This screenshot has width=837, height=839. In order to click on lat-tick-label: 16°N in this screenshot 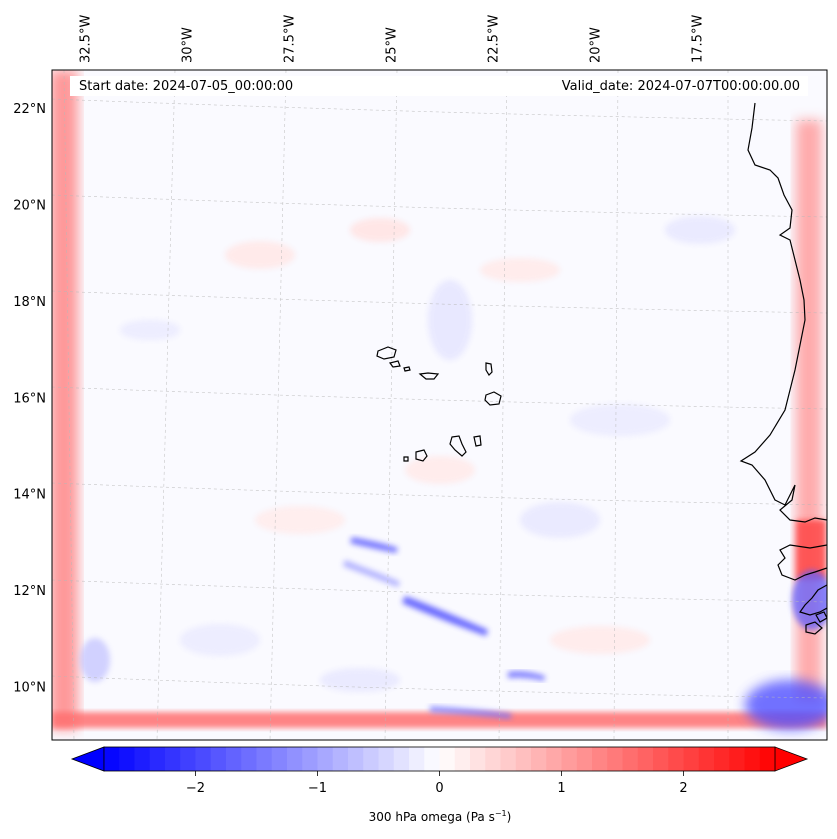, I will do `click(29, 398)`.